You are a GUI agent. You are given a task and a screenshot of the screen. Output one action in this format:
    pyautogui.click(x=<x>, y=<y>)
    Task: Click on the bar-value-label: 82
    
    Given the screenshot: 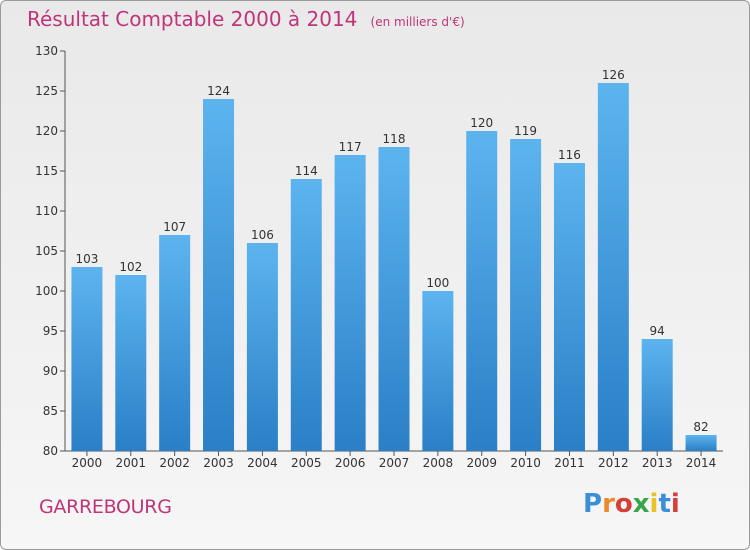 What is the action you would take?
    pyautogui.click(x=700, y=427)
    